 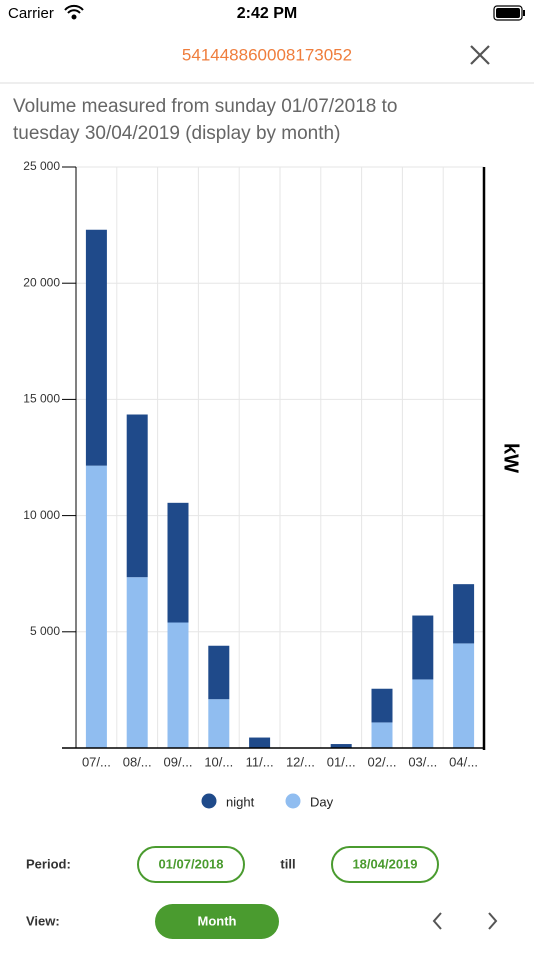 What do you see at coordinates (493, 921) in the screenshot?
I see `next-button` at bounding box center [493, 921].